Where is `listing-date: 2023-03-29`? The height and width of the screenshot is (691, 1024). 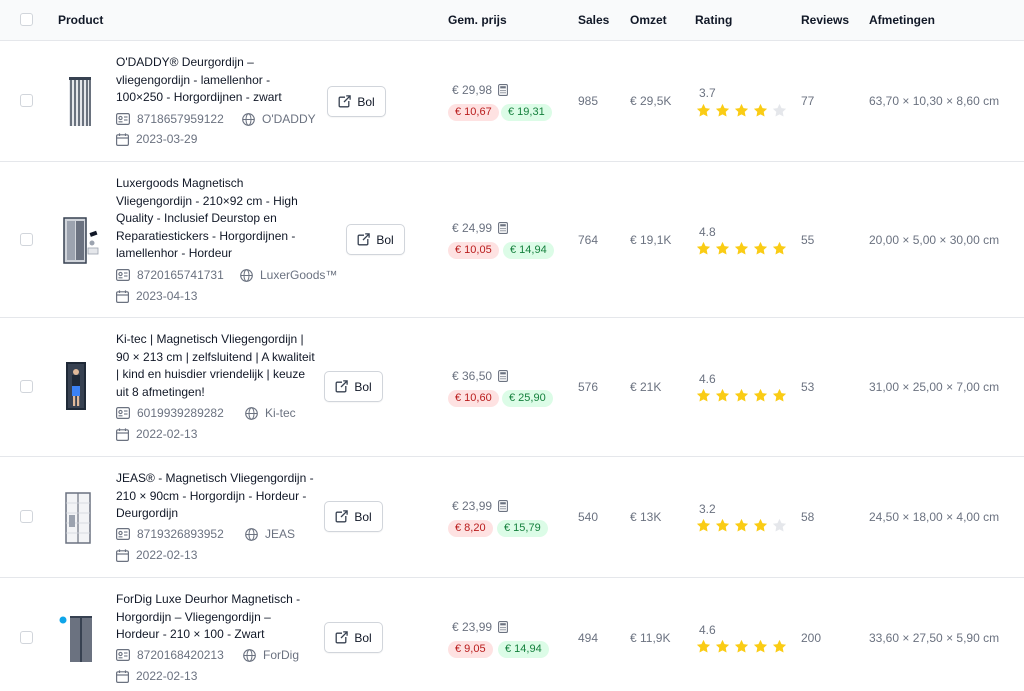 listing-date: 2023-03-29 is located at coordinates (167, 139).